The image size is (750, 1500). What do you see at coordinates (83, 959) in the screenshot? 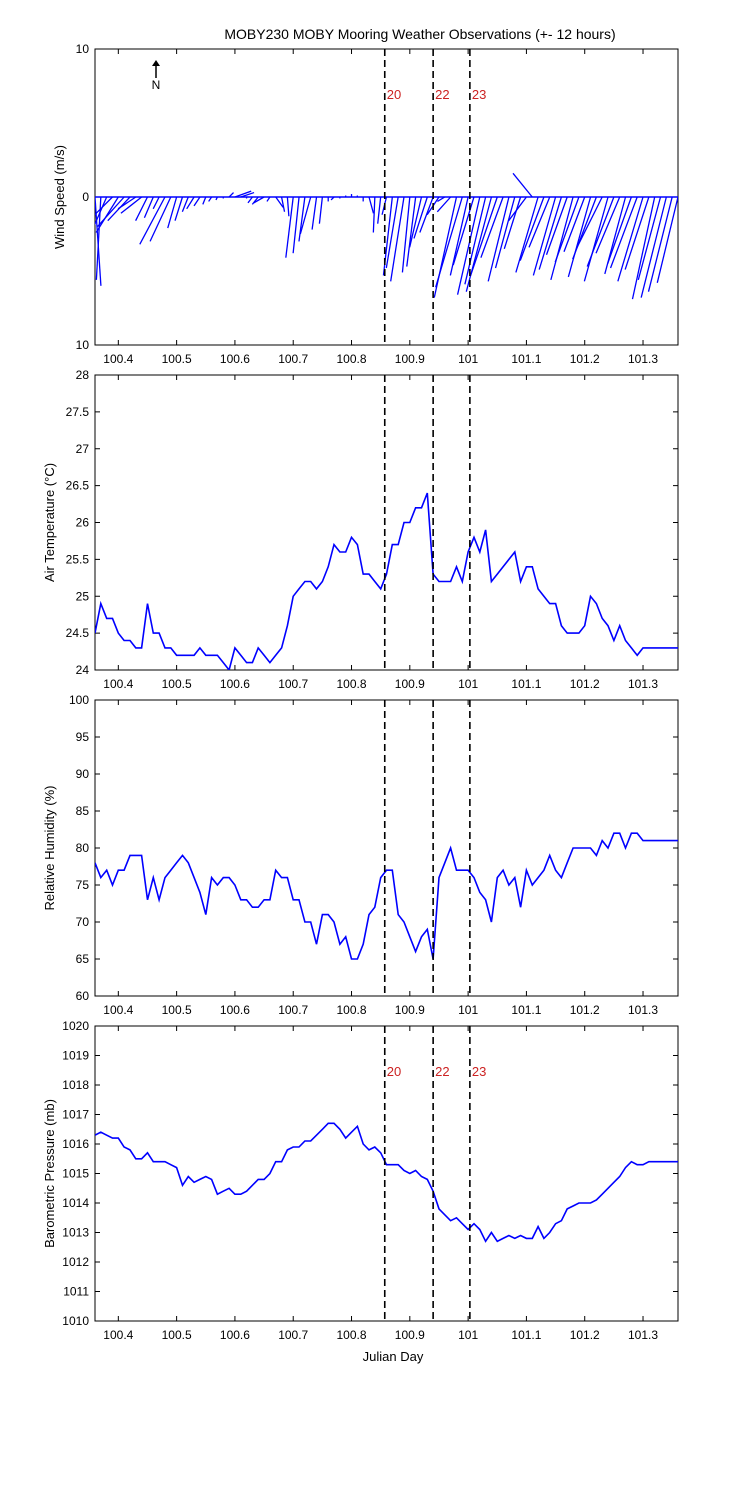
I see `y-tick-label: 65` at bounding box center [83, 959].